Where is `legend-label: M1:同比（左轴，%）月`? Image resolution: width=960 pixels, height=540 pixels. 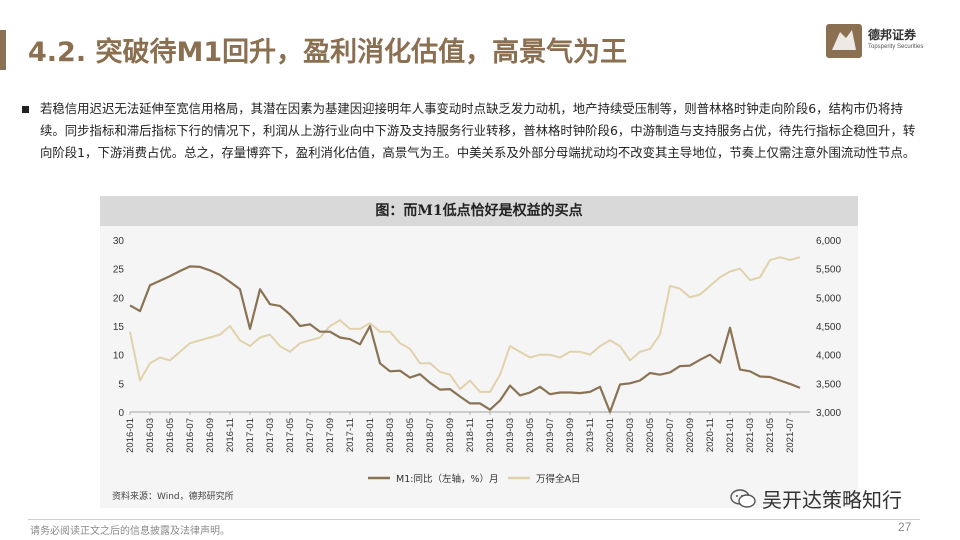 legend-label: M1:同比（左轴，%）月 is located at coordinates (447, 479).